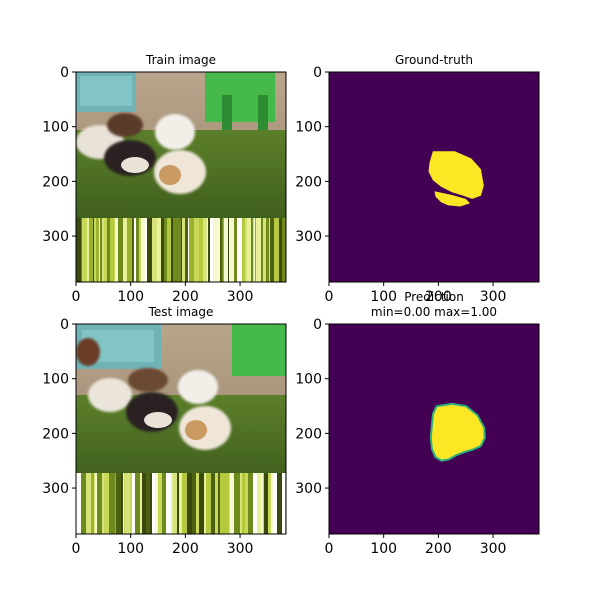  I want to click on panel-title: Prediction, so click(434, 297).